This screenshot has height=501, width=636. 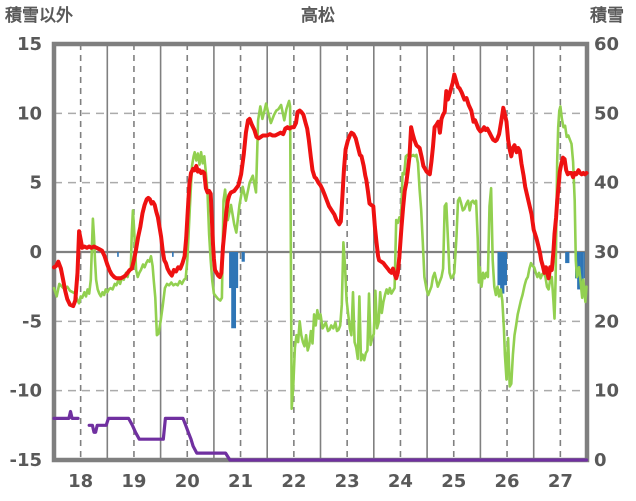 What do you see at coordinates (240, 481) in the screenshot?
I see `x-tick-label: 21` at bounding box center [240, 481].